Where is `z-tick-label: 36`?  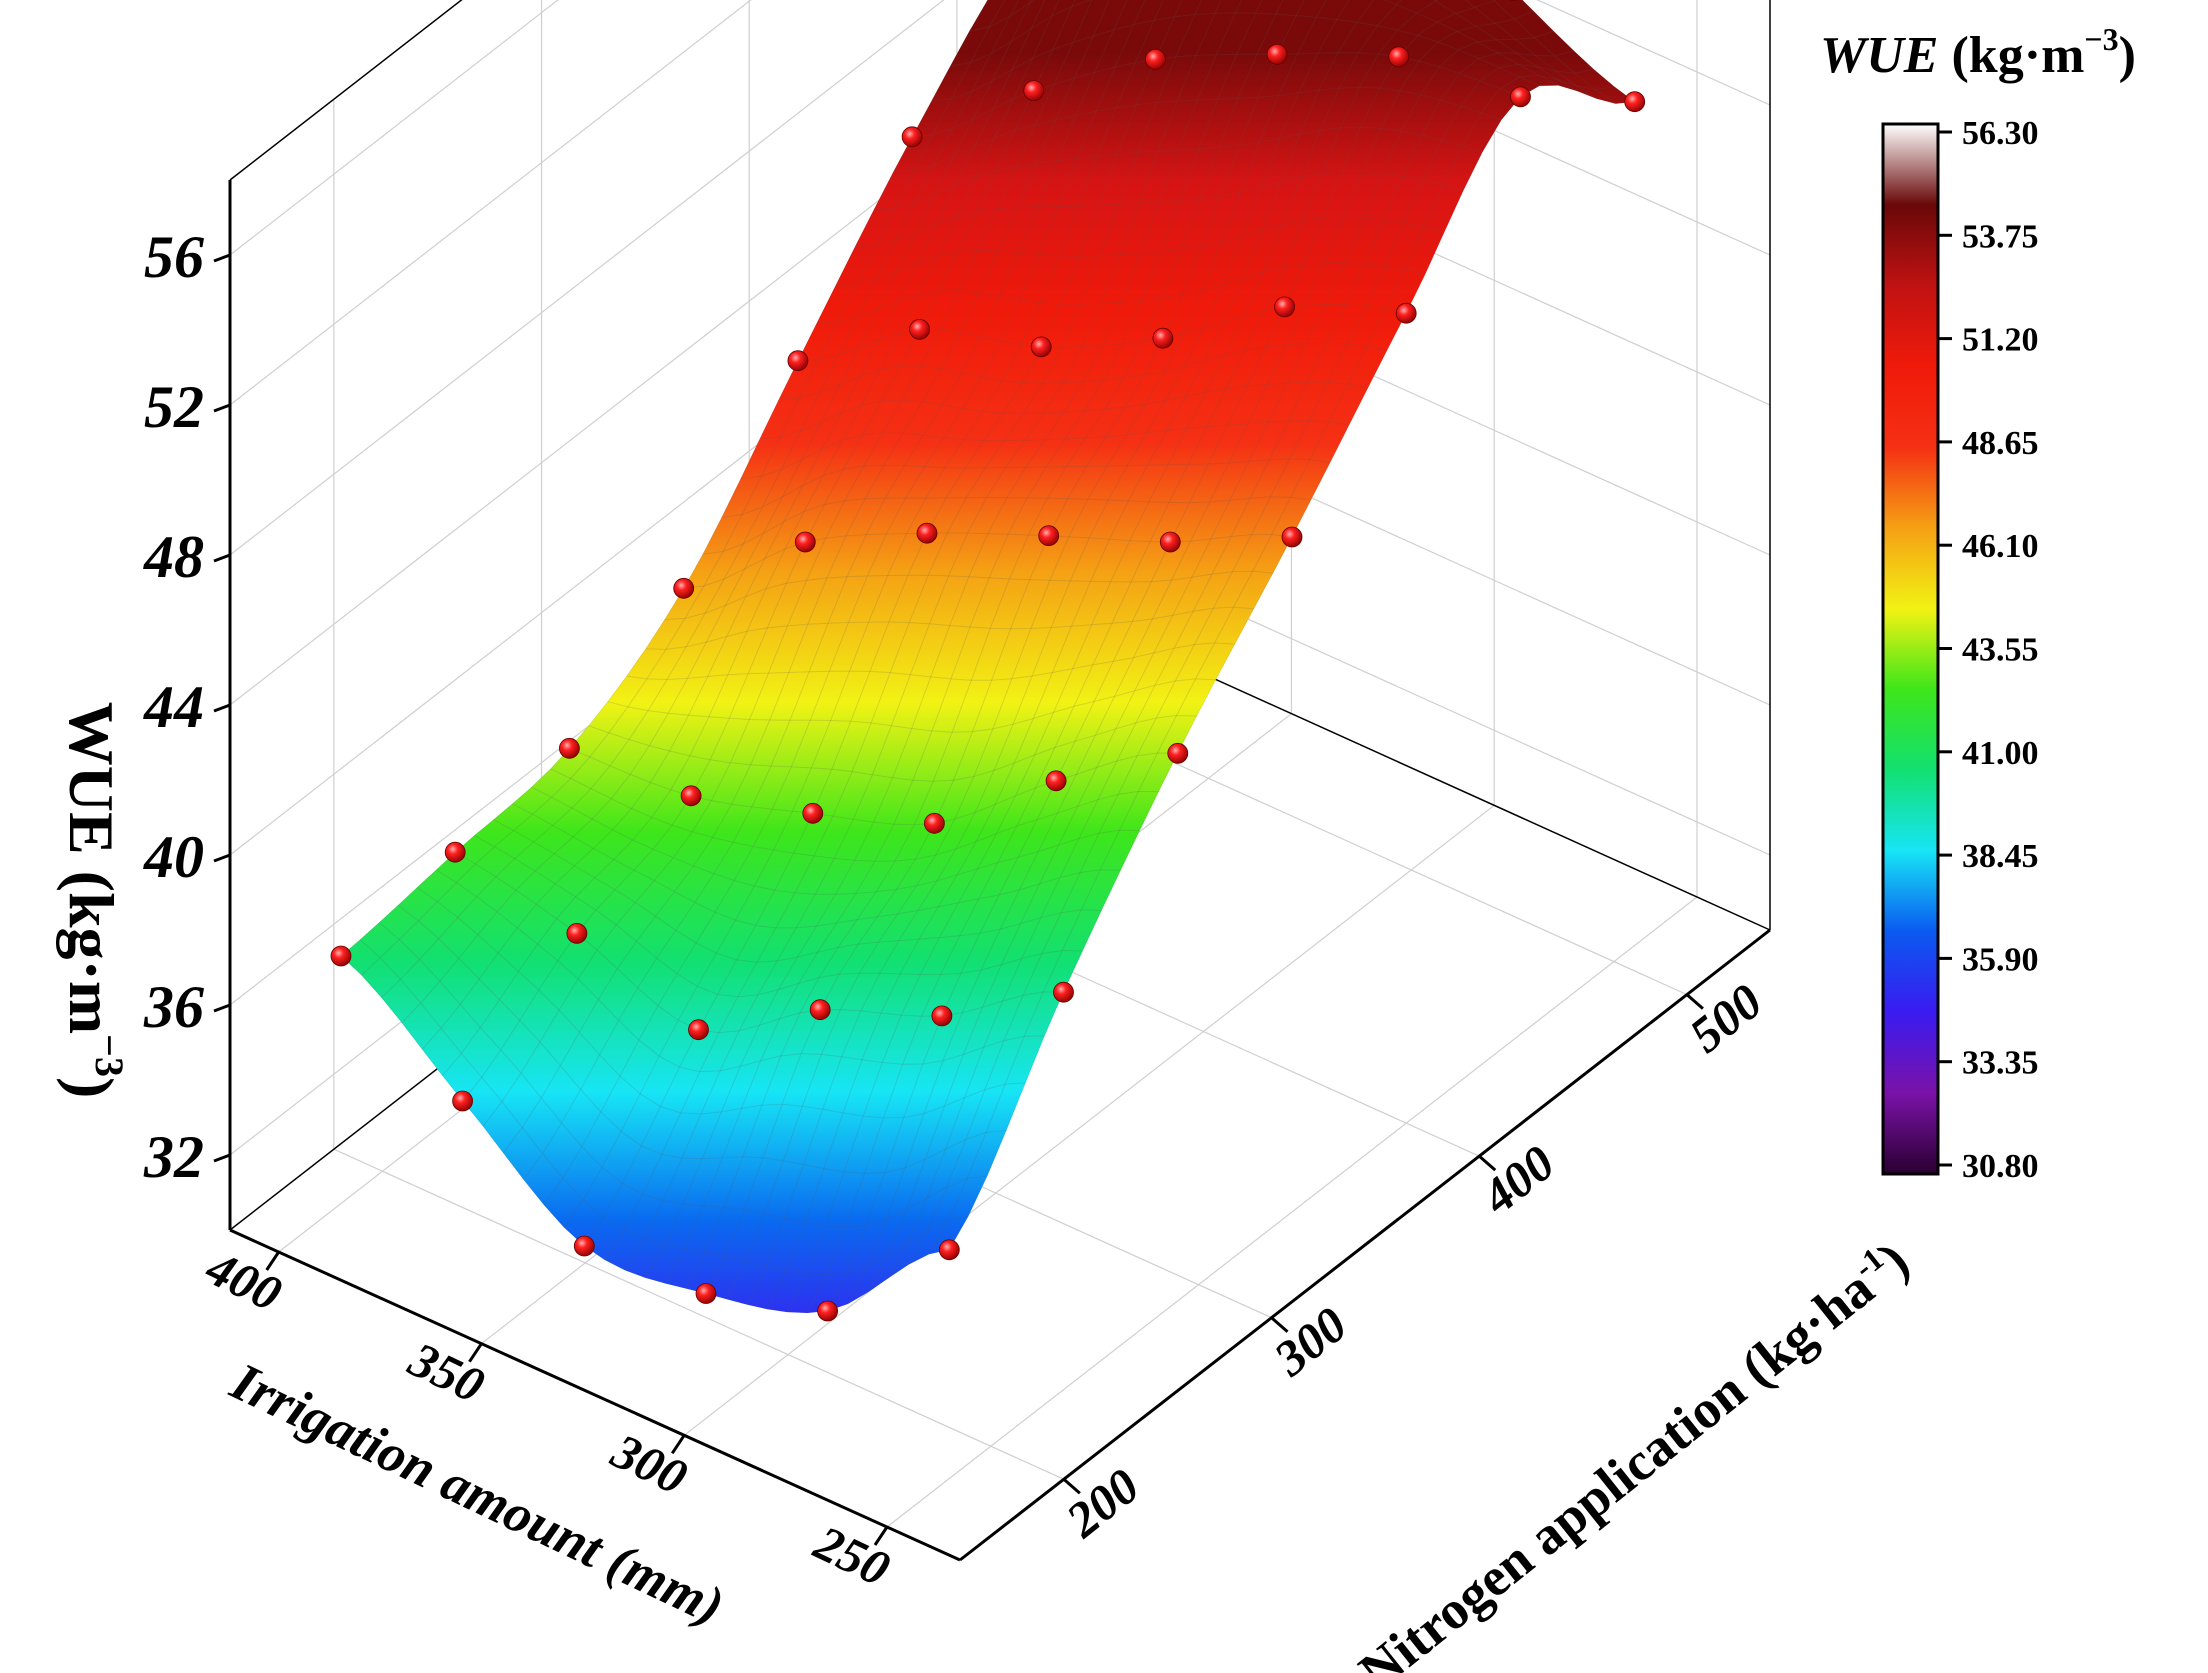
z-tick-label: 36 is located at coordinates (173, 1007).